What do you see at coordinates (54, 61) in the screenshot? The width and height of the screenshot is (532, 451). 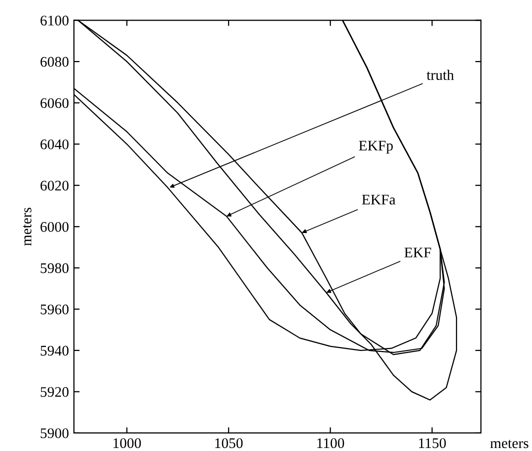 I see `y-tick-label: 6080` at bounding box center [54, 61].